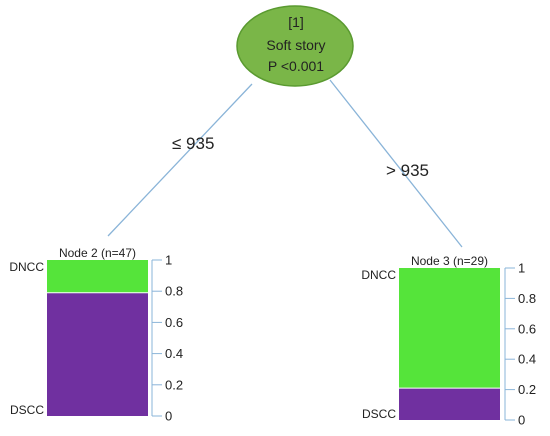 This screenshot has height=436, width=550. I want to click on terminal-node-3: Node 3 (n=29) DNCC DSCC 0 0.2 0.4 0.6 0.8 1, so click(448, 341).